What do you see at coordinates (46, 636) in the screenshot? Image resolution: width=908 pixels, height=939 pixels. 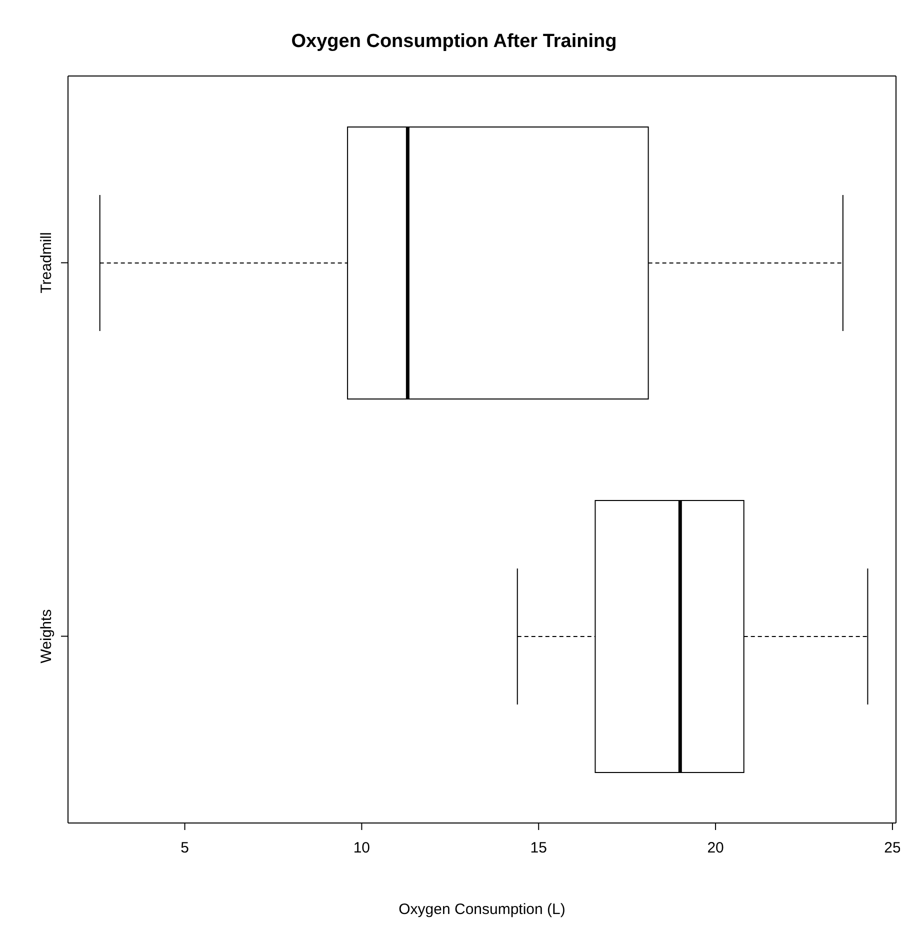 I see `y-tick-label: Weights` at bounding box center [46, 636].